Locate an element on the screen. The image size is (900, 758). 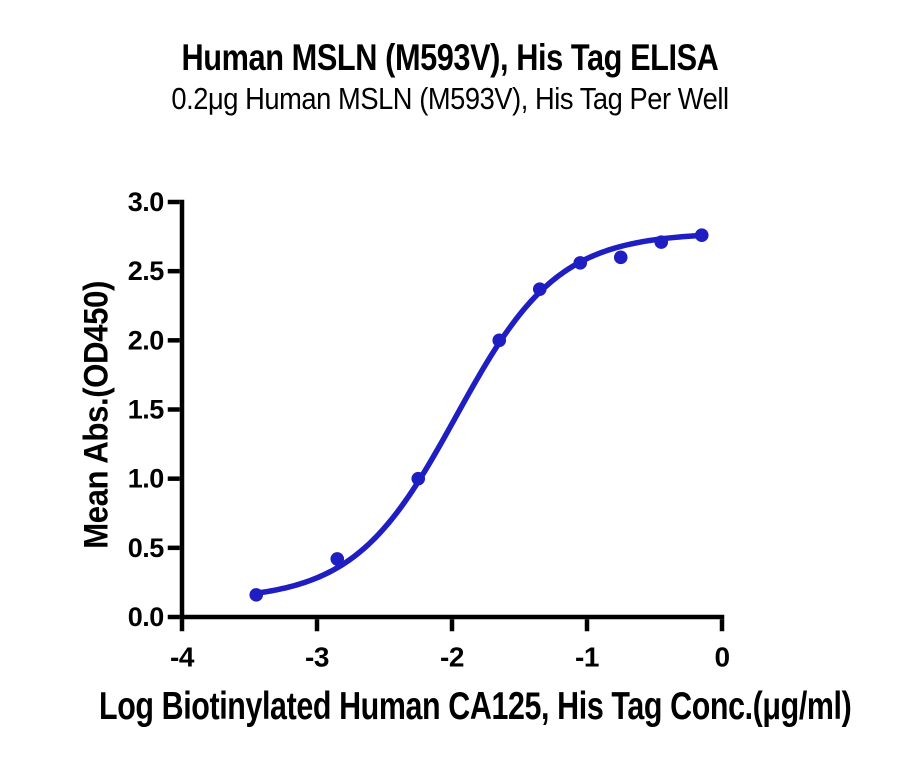
y-tick-label: 1.5 is located at coordinates (146, 410).